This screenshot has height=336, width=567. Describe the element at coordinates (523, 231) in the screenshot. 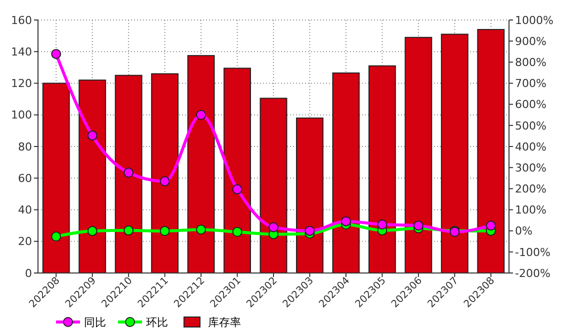

I see `y2-tick-label: 0%` at that location.